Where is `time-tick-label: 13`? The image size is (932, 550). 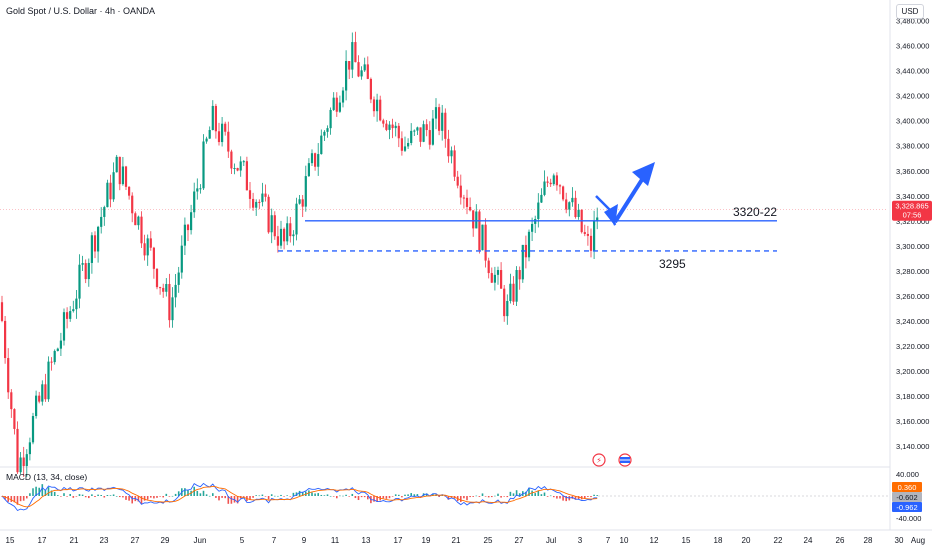 time-tick-label: 13 is located at coordinates (366, 540).